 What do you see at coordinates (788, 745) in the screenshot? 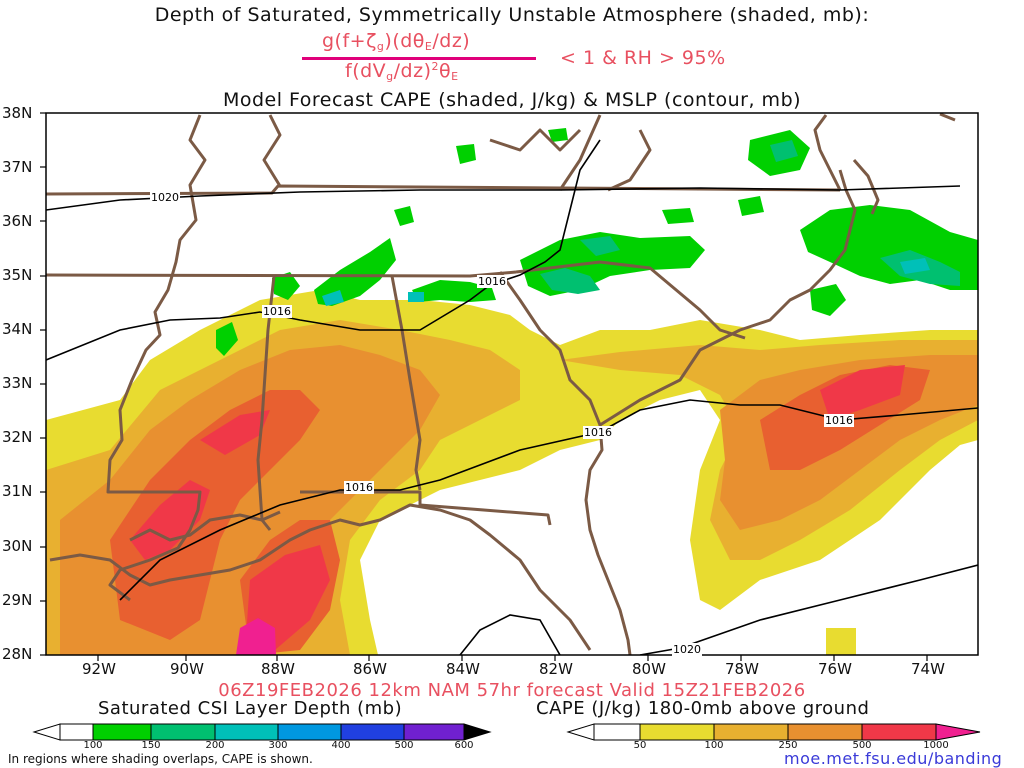
I see `cape-tick-250: 250` at bounding box center [788, 745].